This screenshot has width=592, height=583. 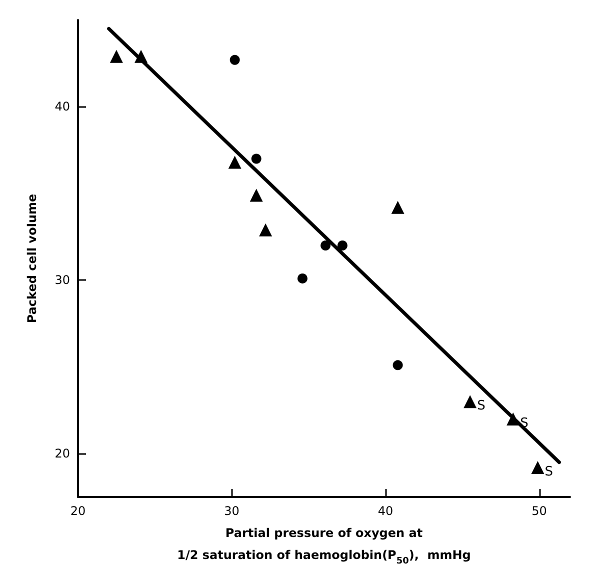 I want to click on x-tick-label: 40, so click(x=386, y=511).